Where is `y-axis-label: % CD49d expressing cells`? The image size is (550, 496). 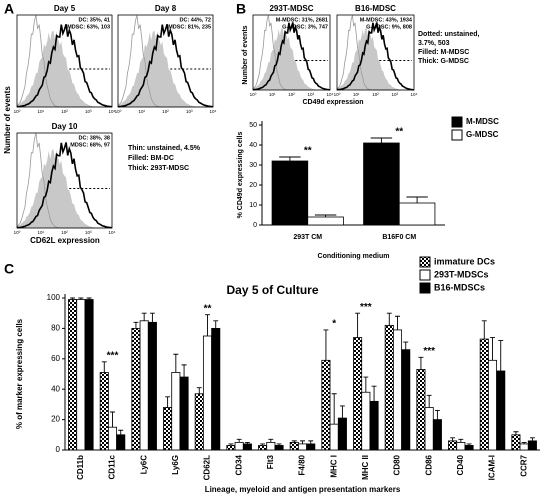
y-axis-label: % CD49d expressing cells is located at coordinates (240, 175).